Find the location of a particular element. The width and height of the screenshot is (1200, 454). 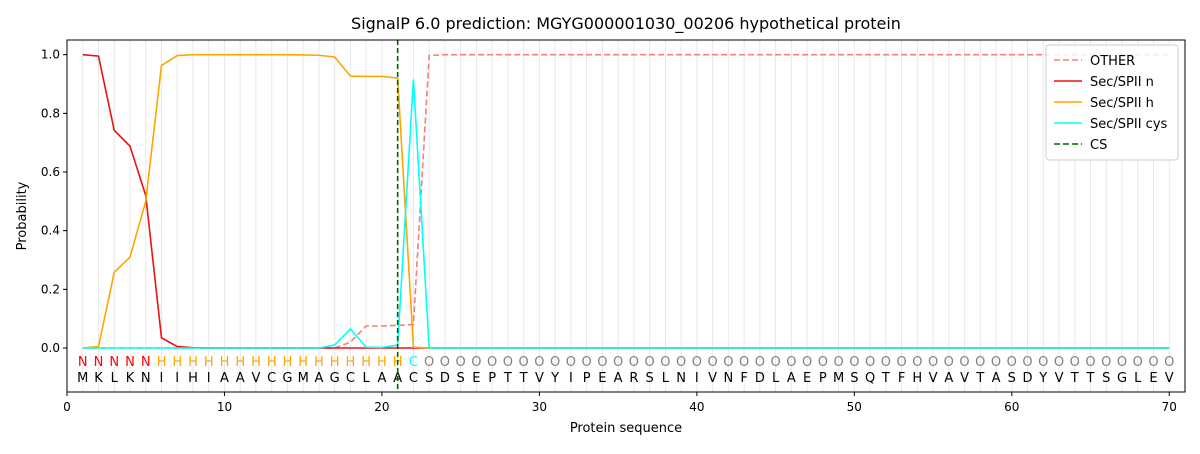

x-tick-label: 60 is located at coordinates (1011, 407).